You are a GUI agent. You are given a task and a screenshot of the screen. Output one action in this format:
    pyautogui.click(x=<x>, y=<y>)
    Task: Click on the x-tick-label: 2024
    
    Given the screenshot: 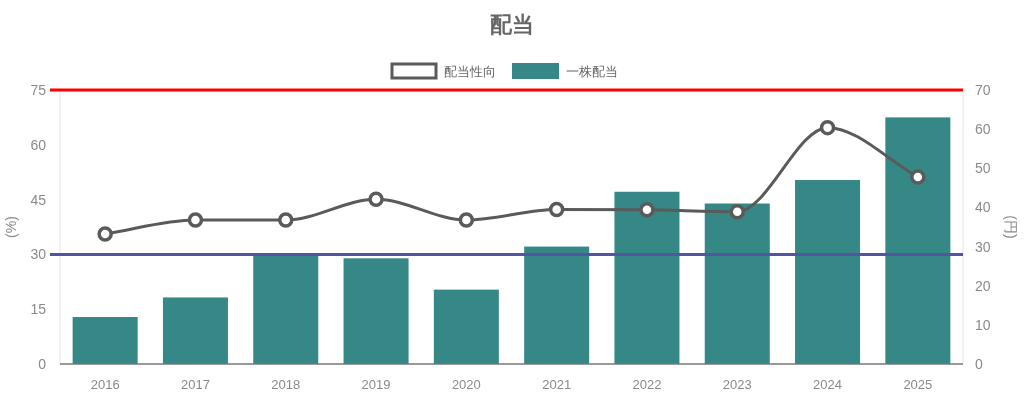 What is the action you would take?
    pyautogui.click(x=828, y=384)
    